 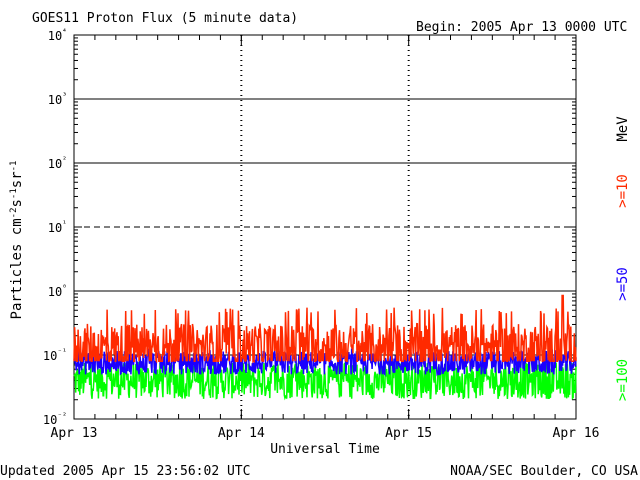 What do you see at coordinates (57, 227) in the screenshot?
I see `y-tick-label: 10¹` at bounding box center [57, 227].